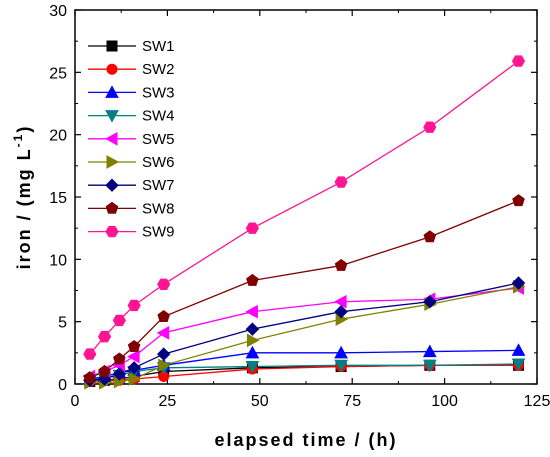 The width and height of the screenshot is (550, 457). What do you see at coordinates (24, 129) in the screenshot?
I see `y-axis-title-suffix: )` at bounding box center [24, 129].